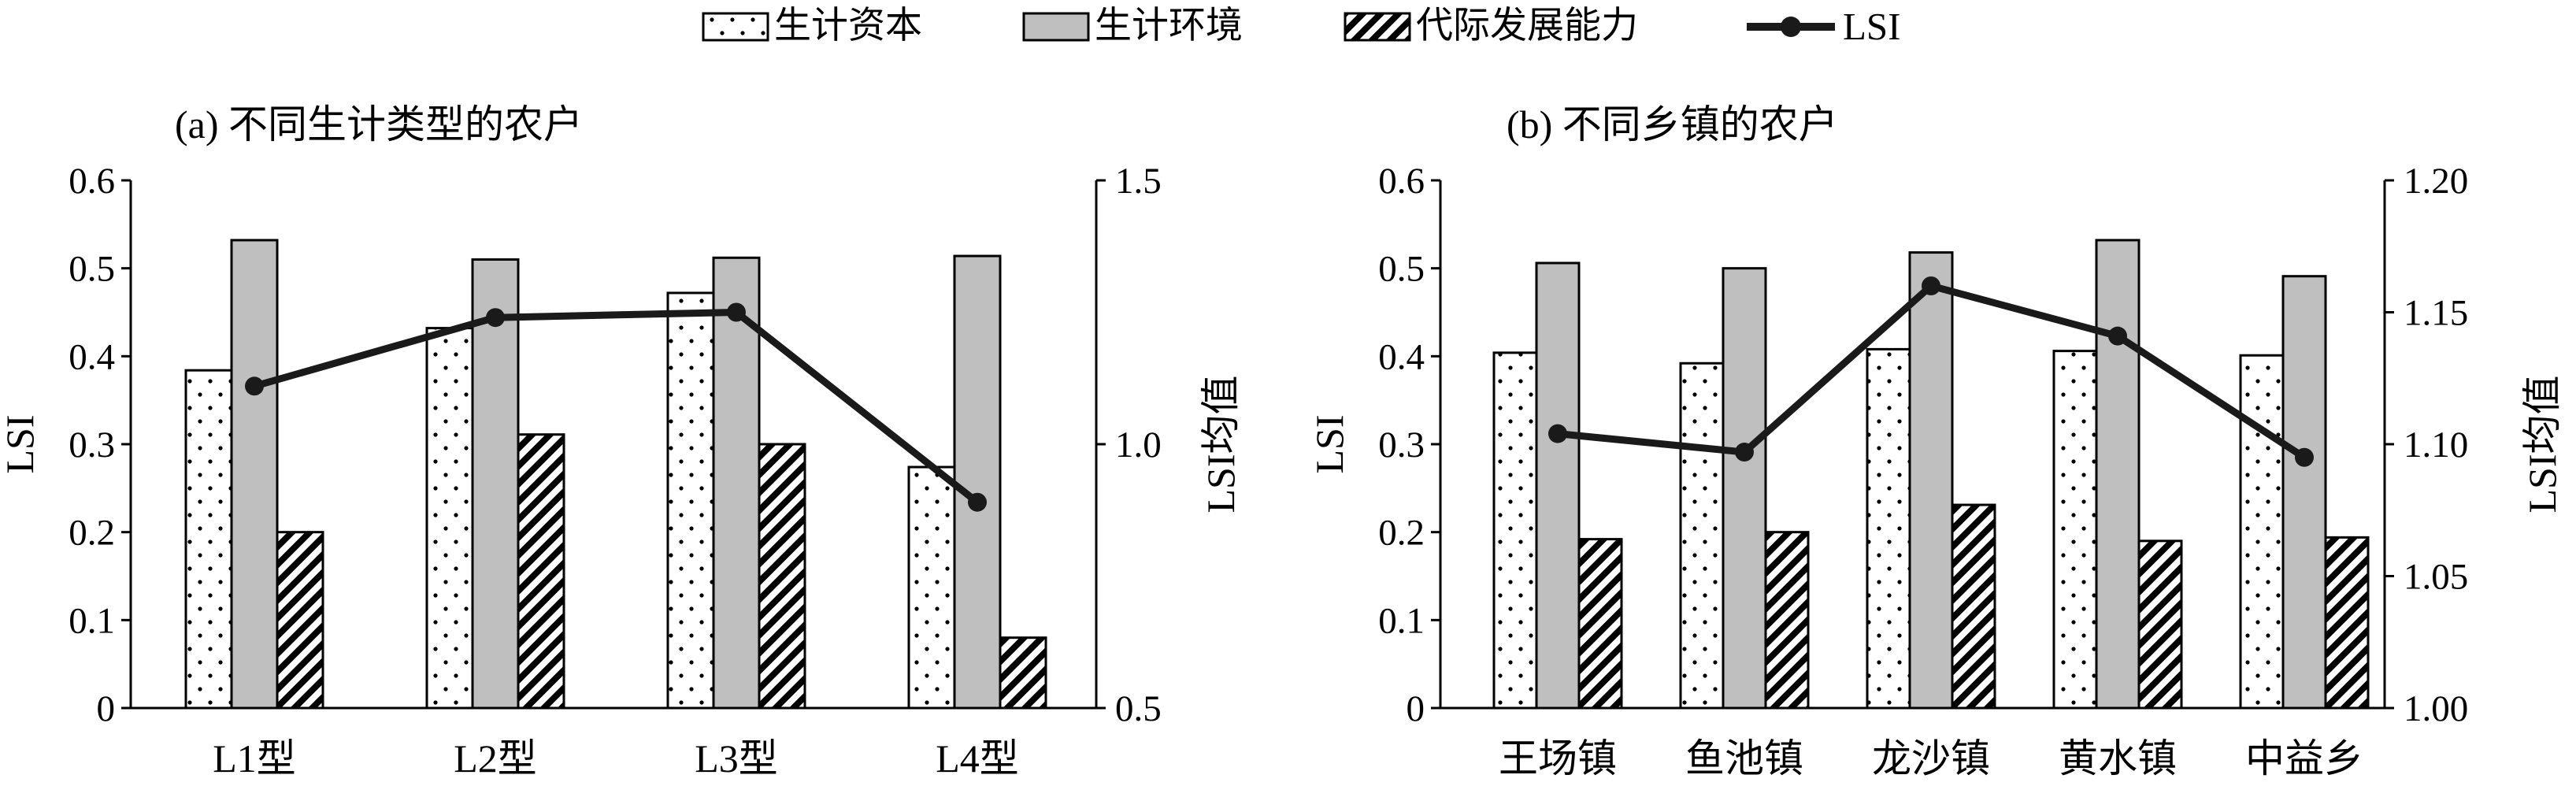 The width and height of the screenshot is (2576, 786). I want to click on x-tick-label: L2型, so click(495, 758).